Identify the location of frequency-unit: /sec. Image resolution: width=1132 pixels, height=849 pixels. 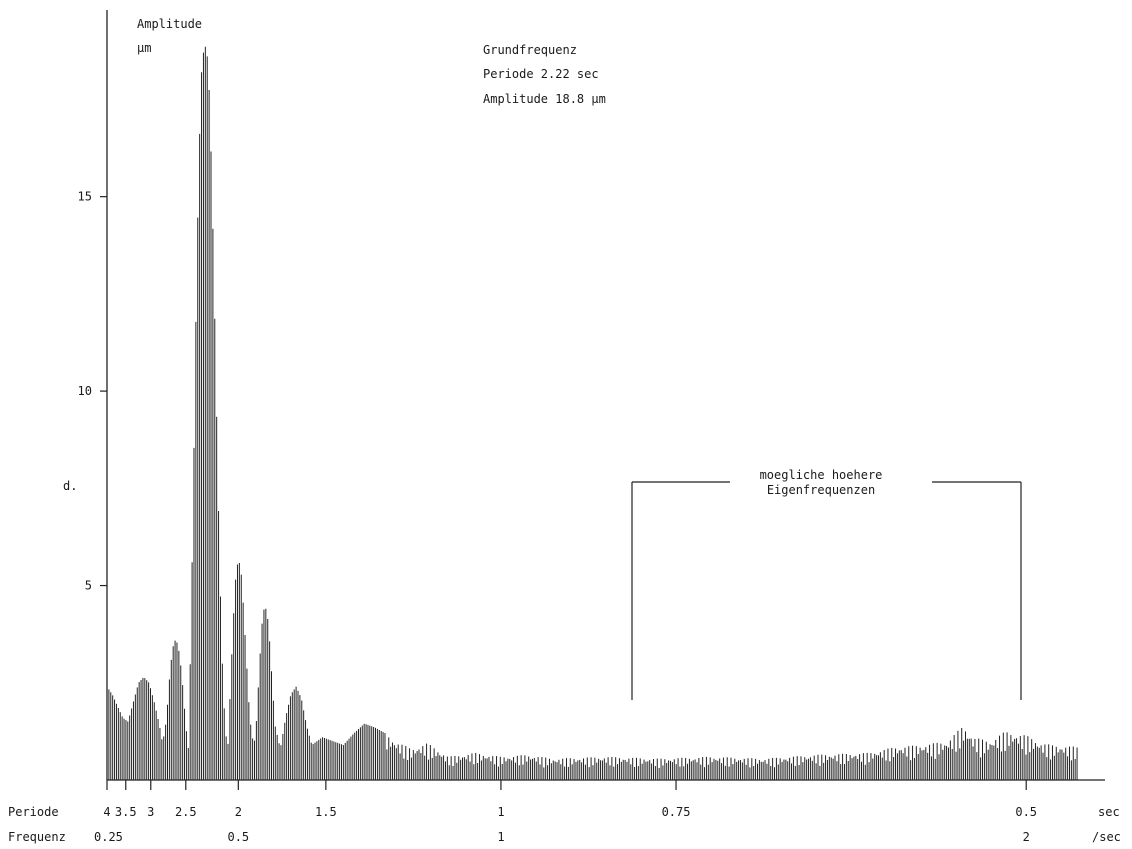
(1106, 837).